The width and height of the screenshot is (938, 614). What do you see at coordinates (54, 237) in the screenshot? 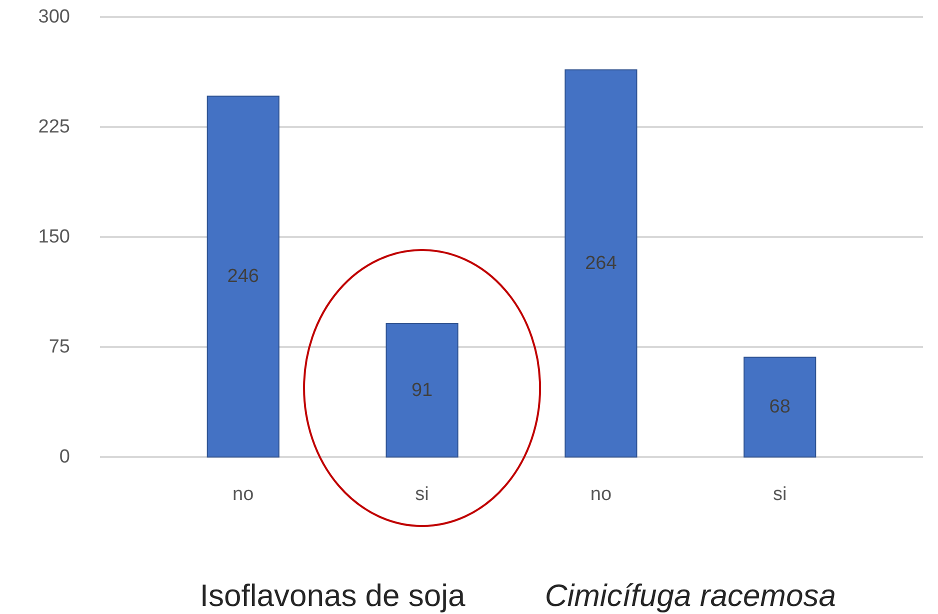
I see `y-tick-label: 150` at bounding box center [54, 237].